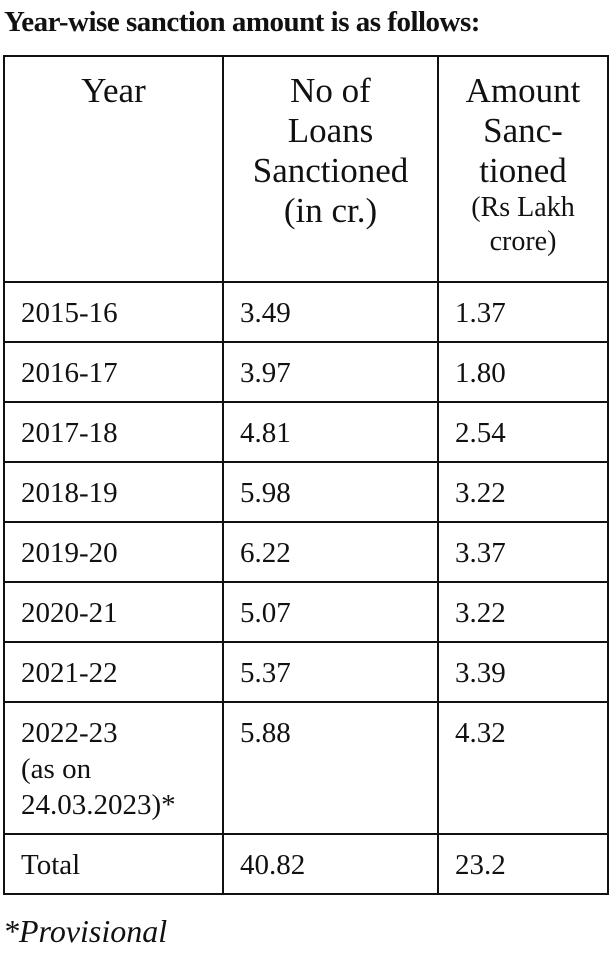 Image resolution: width=613 pixels, height=960 pixels. I want to click on table-row: 2021-22 5.37 3.39, so click(306, 672).